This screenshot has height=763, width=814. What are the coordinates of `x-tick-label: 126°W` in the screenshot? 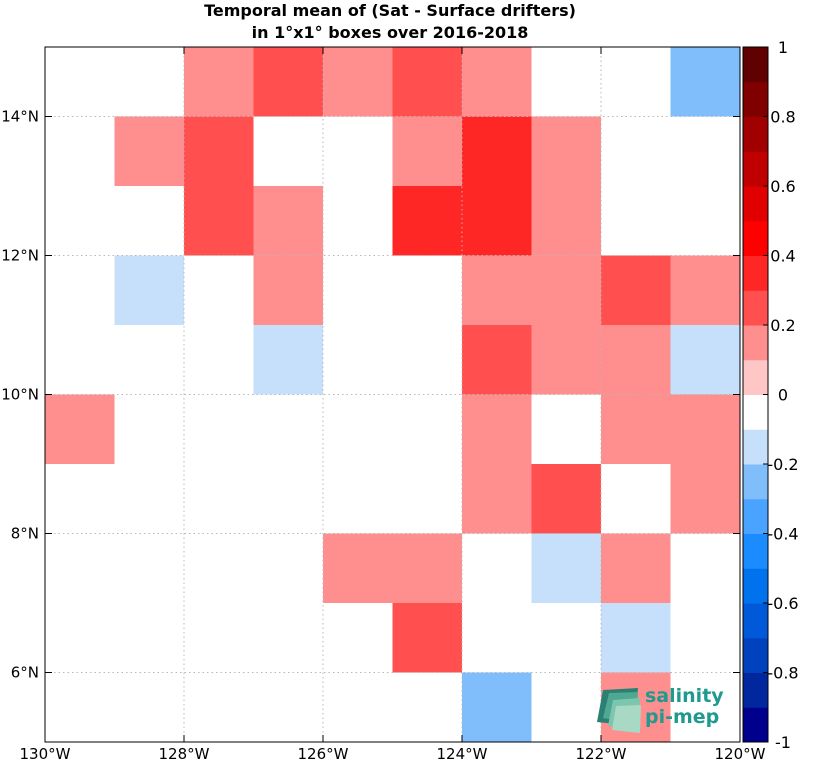 It's located at (323, 754).